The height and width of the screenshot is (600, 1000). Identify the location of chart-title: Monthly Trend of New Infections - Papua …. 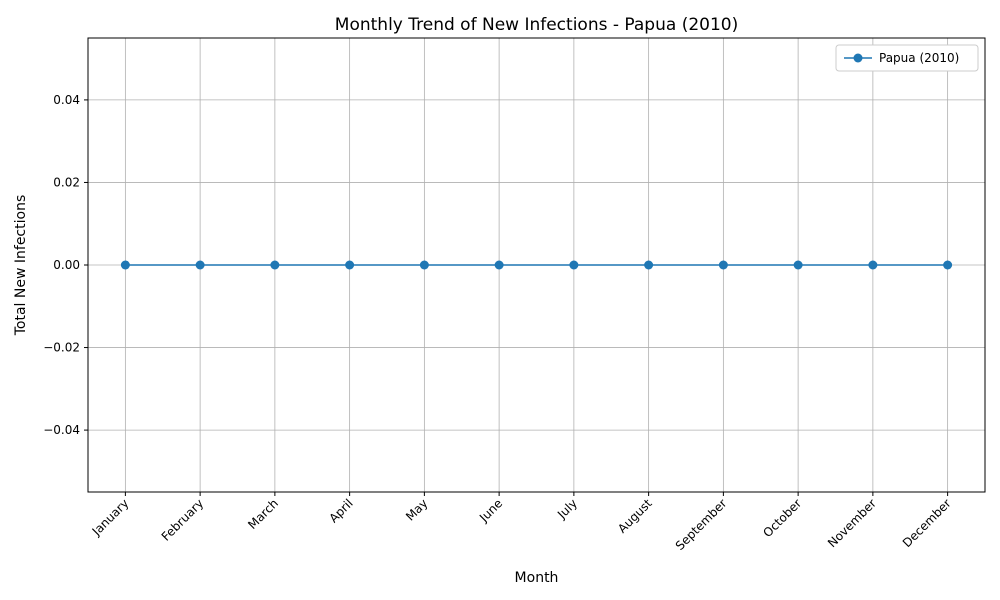
(536, 25).